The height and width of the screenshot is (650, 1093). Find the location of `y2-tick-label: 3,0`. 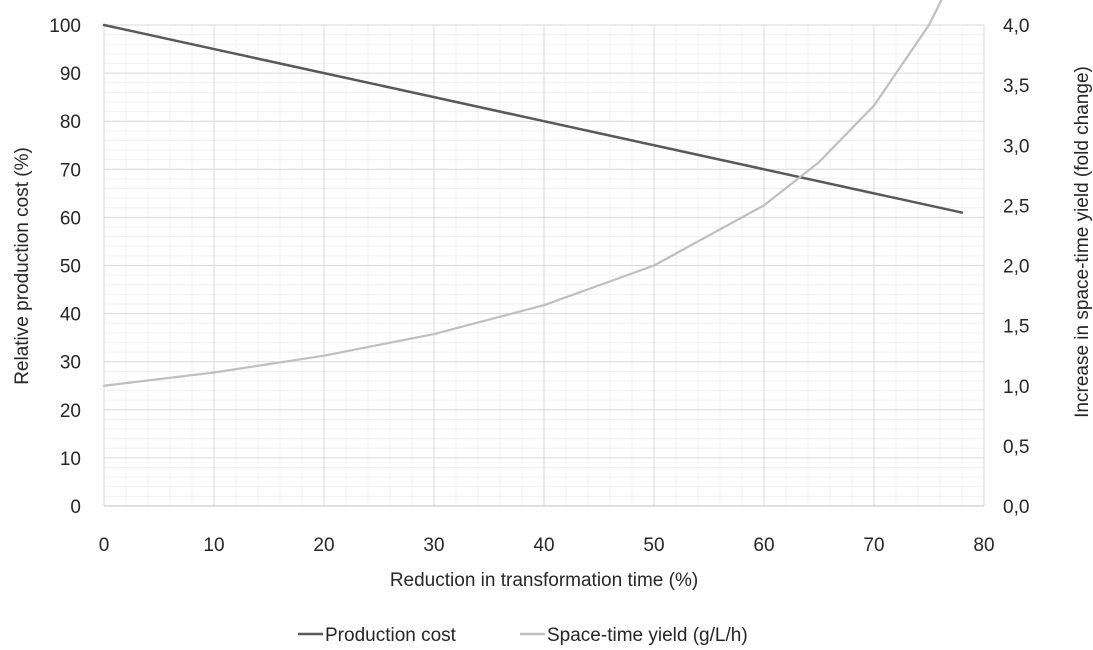

y2-tick-label: 3,0 is located at coordinates (1016, 146).